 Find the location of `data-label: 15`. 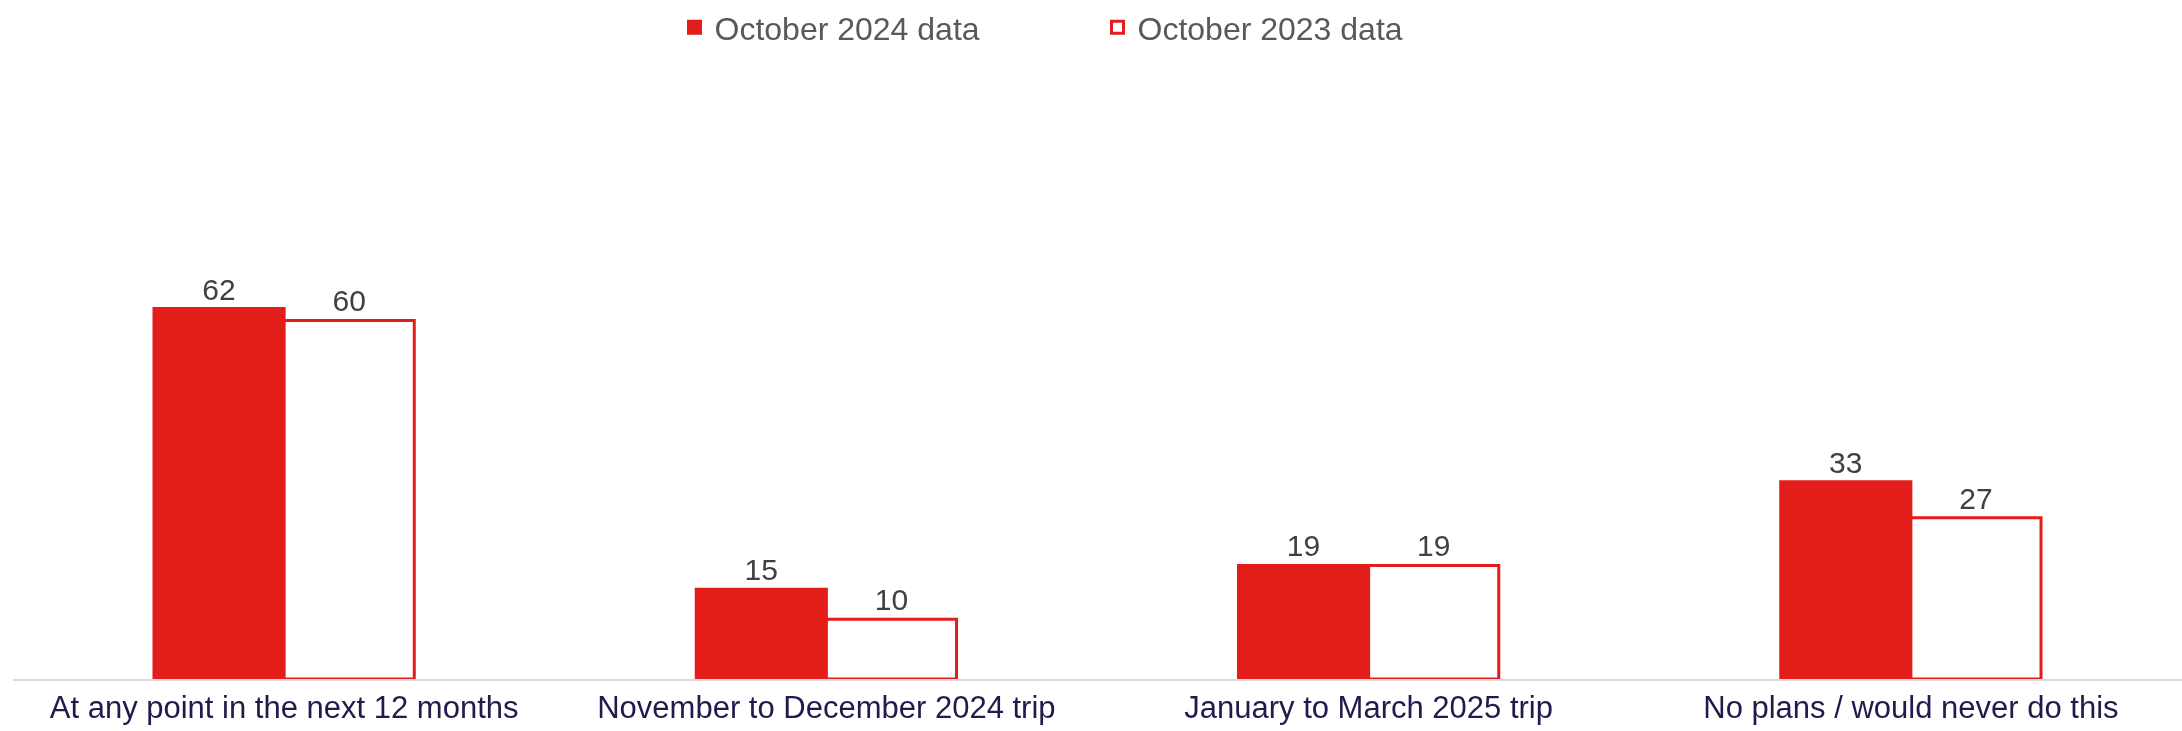

data-label: 15 is located at coordinates (761, 570).